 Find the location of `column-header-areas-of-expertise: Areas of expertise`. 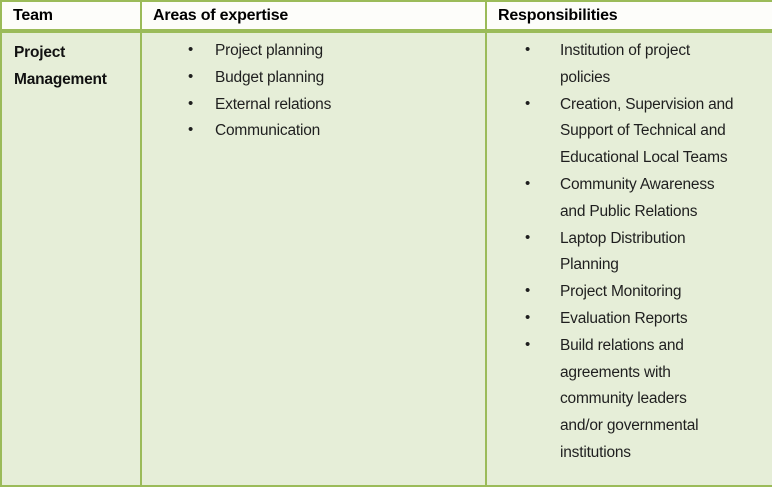

column-header-areas-of-expertise: Areas of expertise is located at coordinates (313, 16).